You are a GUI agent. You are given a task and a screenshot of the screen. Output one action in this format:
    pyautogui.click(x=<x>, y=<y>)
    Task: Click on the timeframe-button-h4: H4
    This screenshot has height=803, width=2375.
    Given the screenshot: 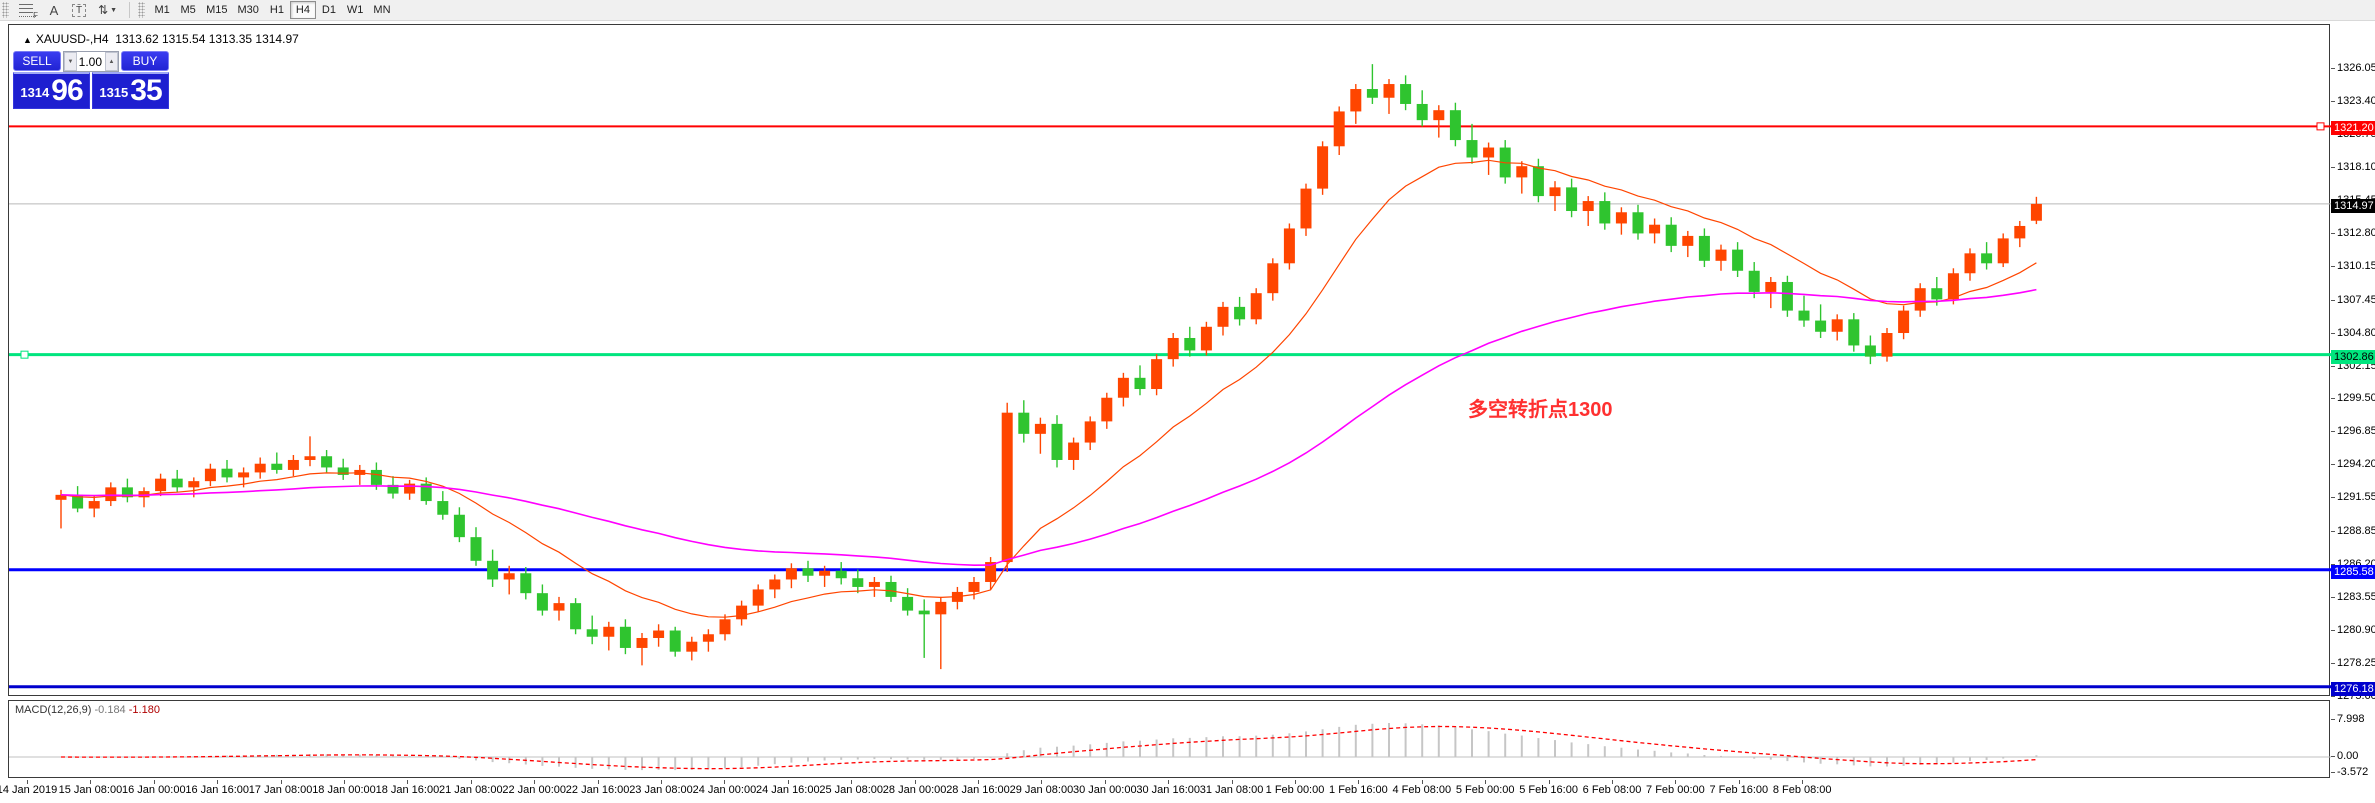 What is the action you would take?
    pyautogui.click(x=302, y=10)
    